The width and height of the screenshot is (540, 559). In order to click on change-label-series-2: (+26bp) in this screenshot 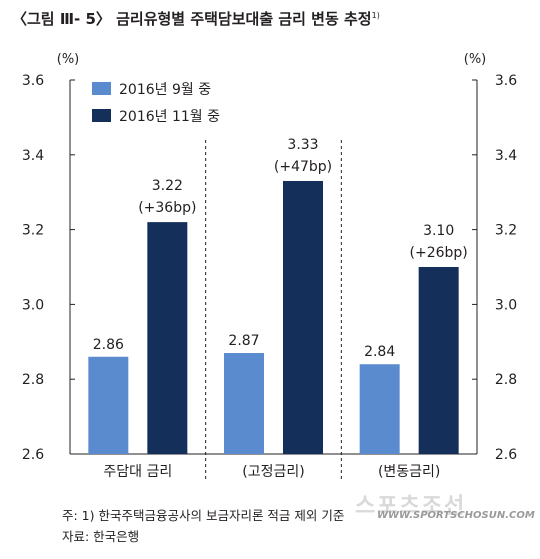, I will do `click(439, 253)`.